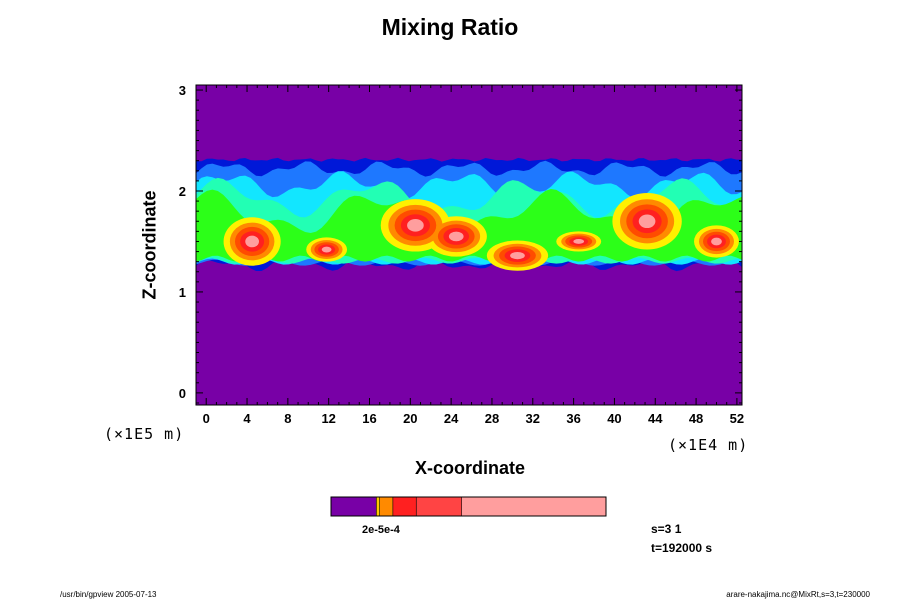 The image size is (900, 600). Describe the element at coordinates (182, 393) in the screenshot. I see `y-tick-label: 0` at that location.